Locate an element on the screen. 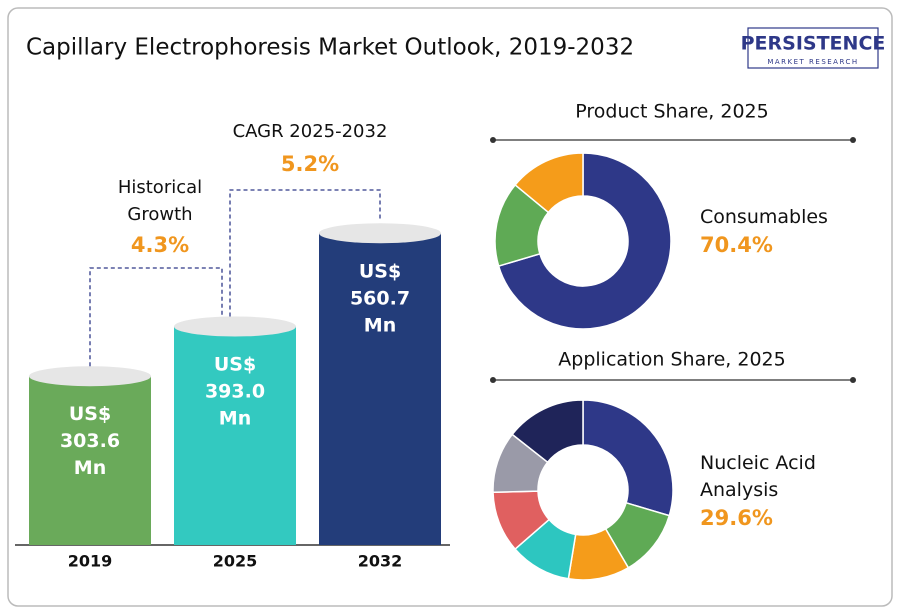 The height and width of the screenshot is (614, 900). x-tick-label: 2025 is located at coordinates (235, 561).